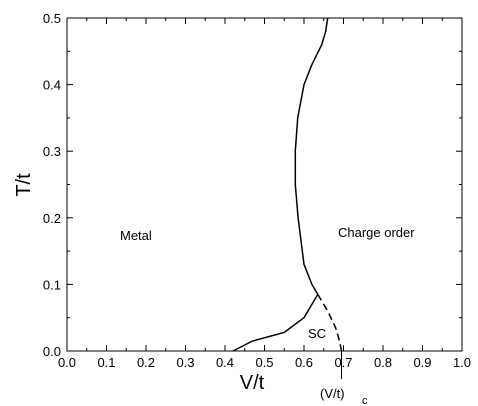 This screenshot has width=478, height=406. I want to click on x-tick-label: 0.0, so click(67, 362).